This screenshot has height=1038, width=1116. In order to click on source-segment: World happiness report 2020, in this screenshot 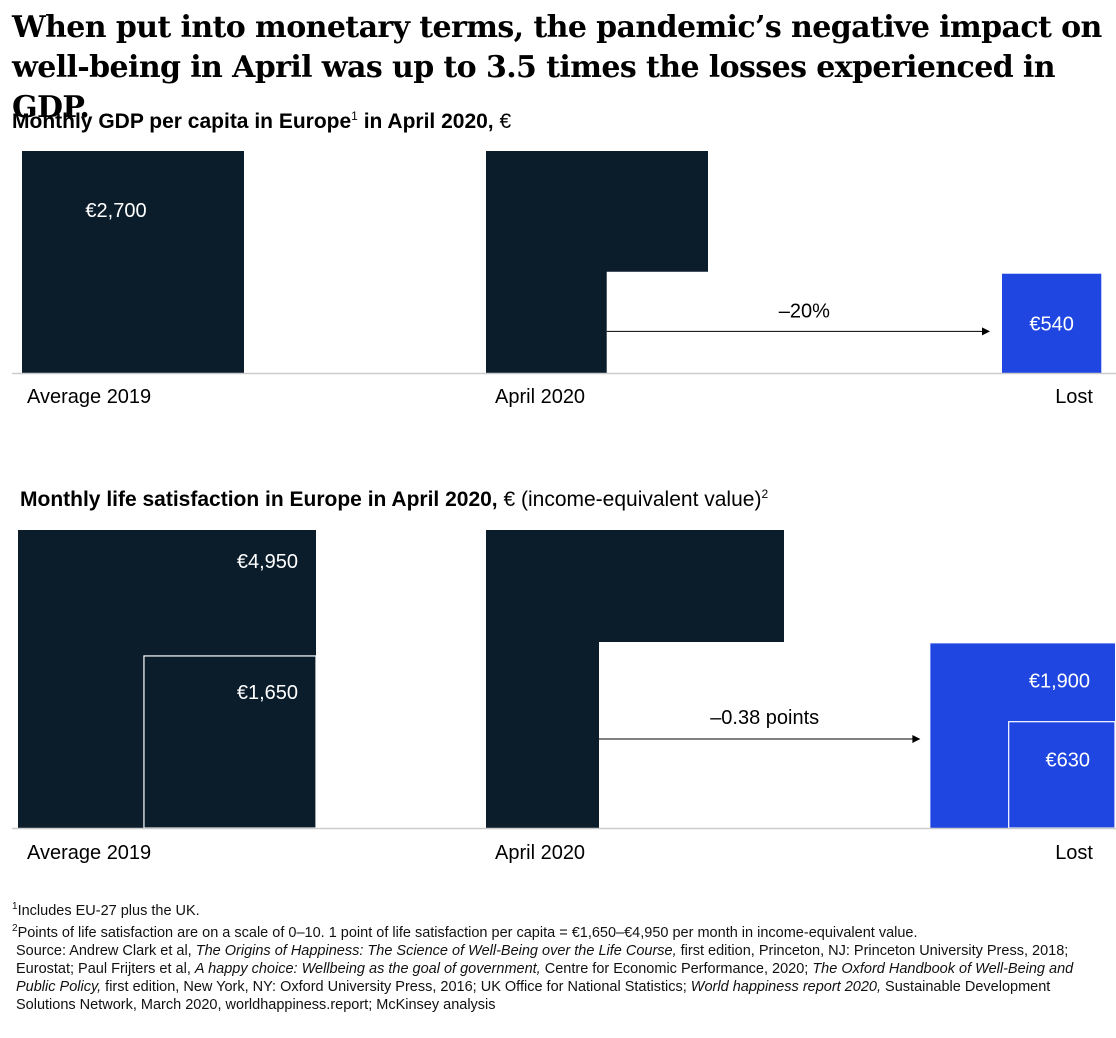, I will do `click(786, 986)`.